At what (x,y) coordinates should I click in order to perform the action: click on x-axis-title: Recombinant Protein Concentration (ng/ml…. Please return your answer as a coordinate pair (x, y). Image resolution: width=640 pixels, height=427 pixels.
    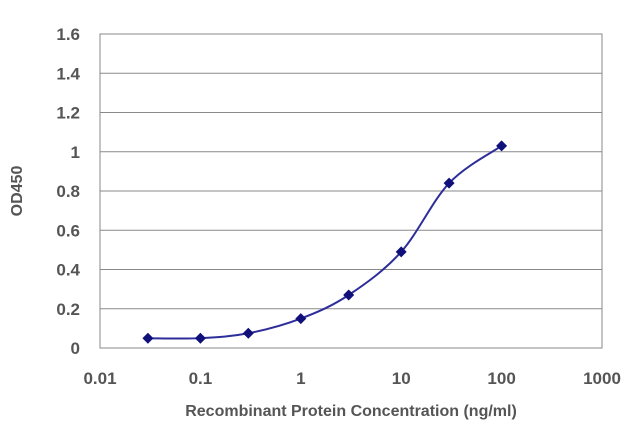
    Looking at the image, I should click on (351, 411).